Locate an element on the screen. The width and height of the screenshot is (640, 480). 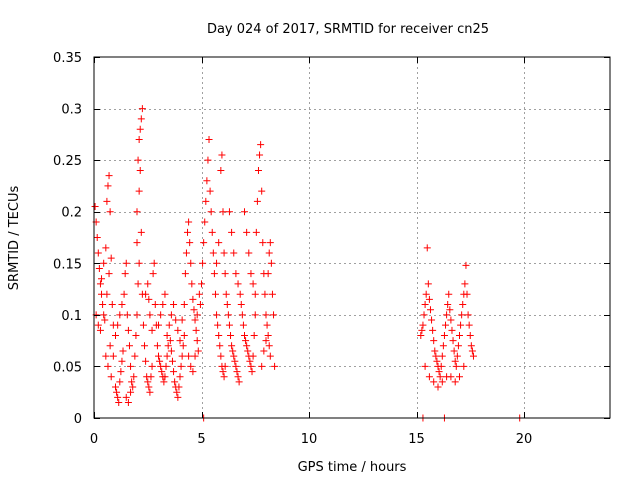
y-tick-label: 0.05 is located at coordinates (67, 367).